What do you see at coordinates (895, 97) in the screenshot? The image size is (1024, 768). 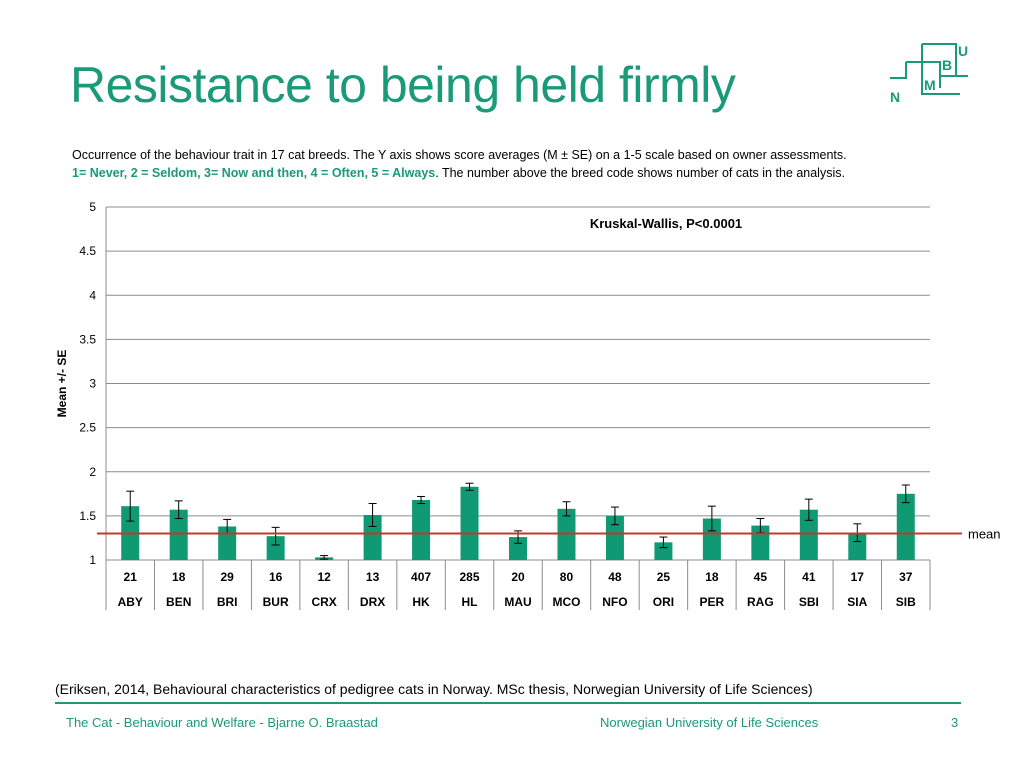 I see `logo-letter-n: N` at bounding box center [895, 97].